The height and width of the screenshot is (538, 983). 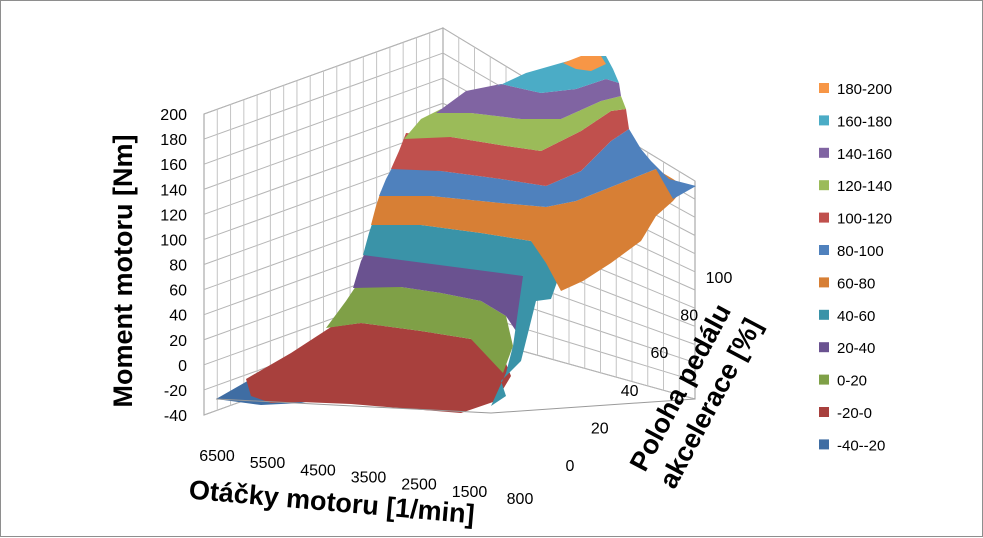 I want to click on legend-label: 160-180, so click(x=864, y=121).